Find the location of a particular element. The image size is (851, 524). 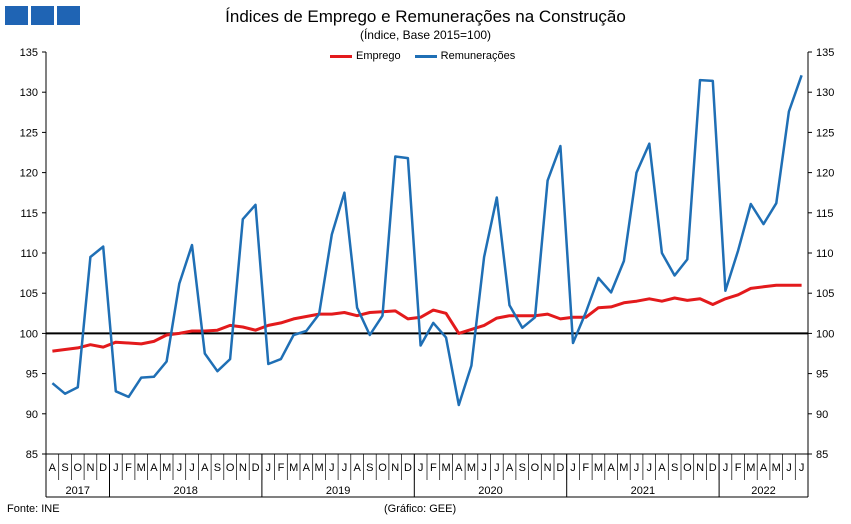

y-tick-label-left: 100 is located at coordinates (29, 334).